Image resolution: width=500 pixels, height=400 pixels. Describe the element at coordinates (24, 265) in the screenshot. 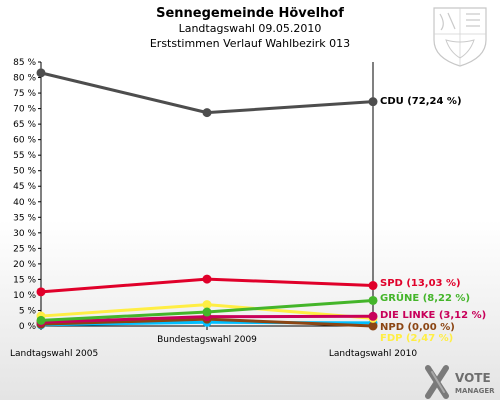

I see `y-tick-label: 20 %` at that location.